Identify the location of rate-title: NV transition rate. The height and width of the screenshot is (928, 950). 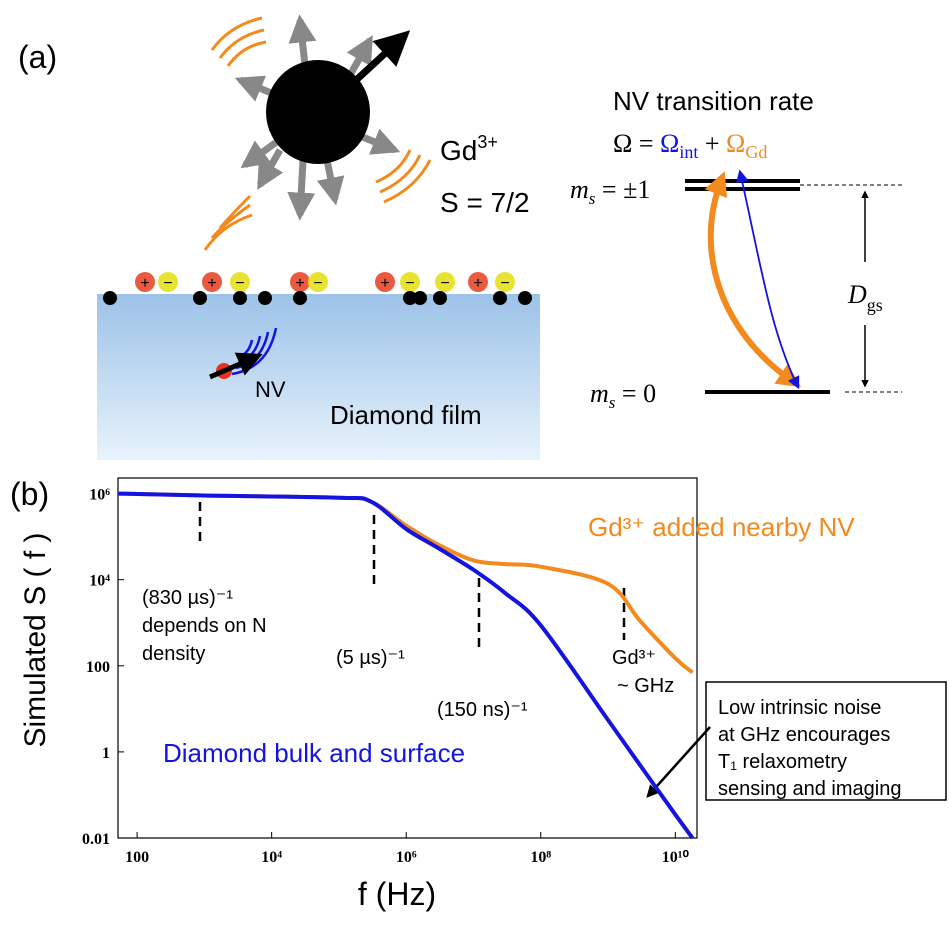
(713, 101).